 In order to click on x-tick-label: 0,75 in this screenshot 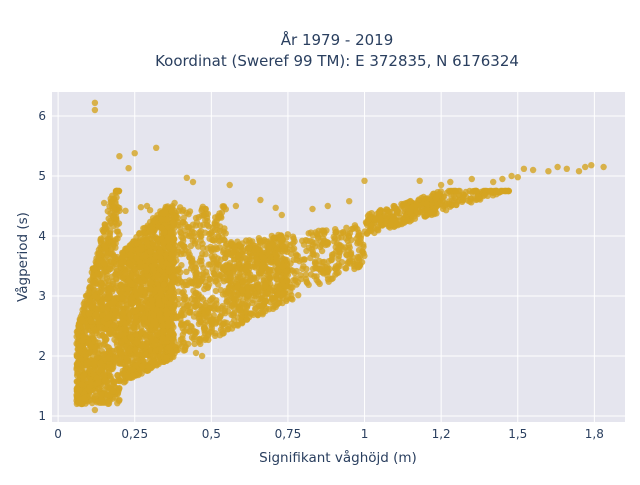, I will do `click(288, 434)`.